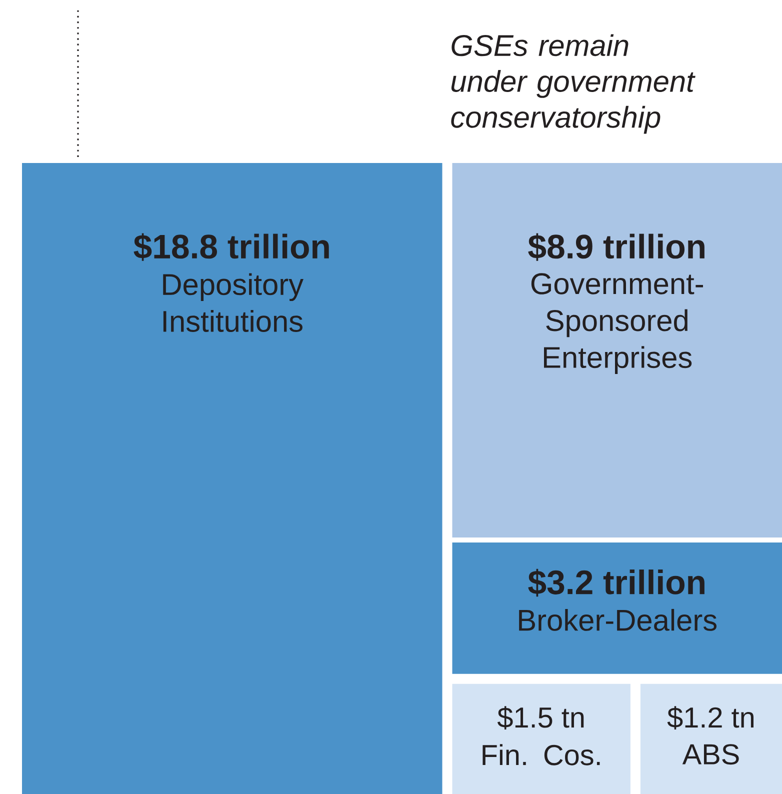 The width and height of the screenshot is (782, 794). What do you see at coordinates (231, 247) in the screenshot?
I see `data-label: $18.8 trillion` at bounding box center [231, 247].